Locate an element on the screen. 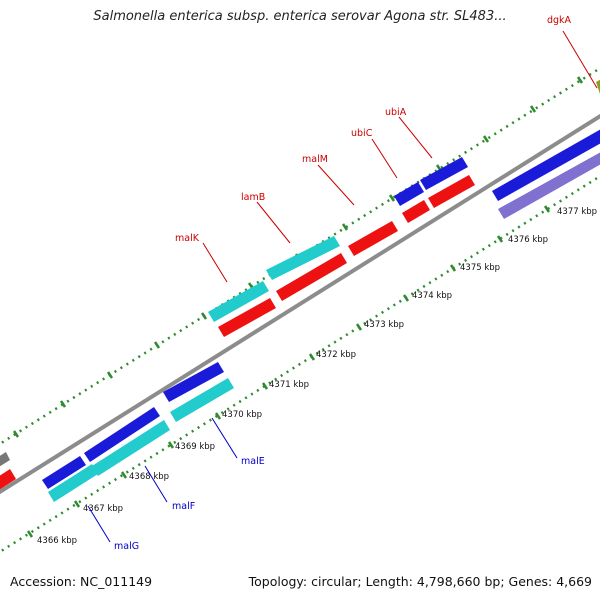 This screenshot has width=600, height=600. gene-label-malG: malG is located at coordinates (126, 546).